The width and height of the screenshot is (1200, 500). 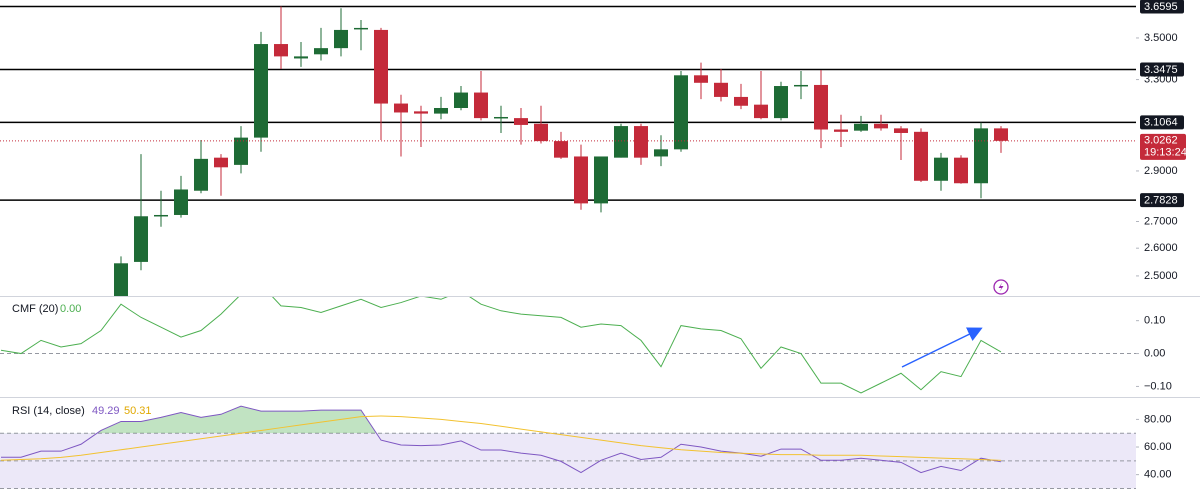 I want to click on y-tick-label: 2.6000, so click(x=1161, y=248).